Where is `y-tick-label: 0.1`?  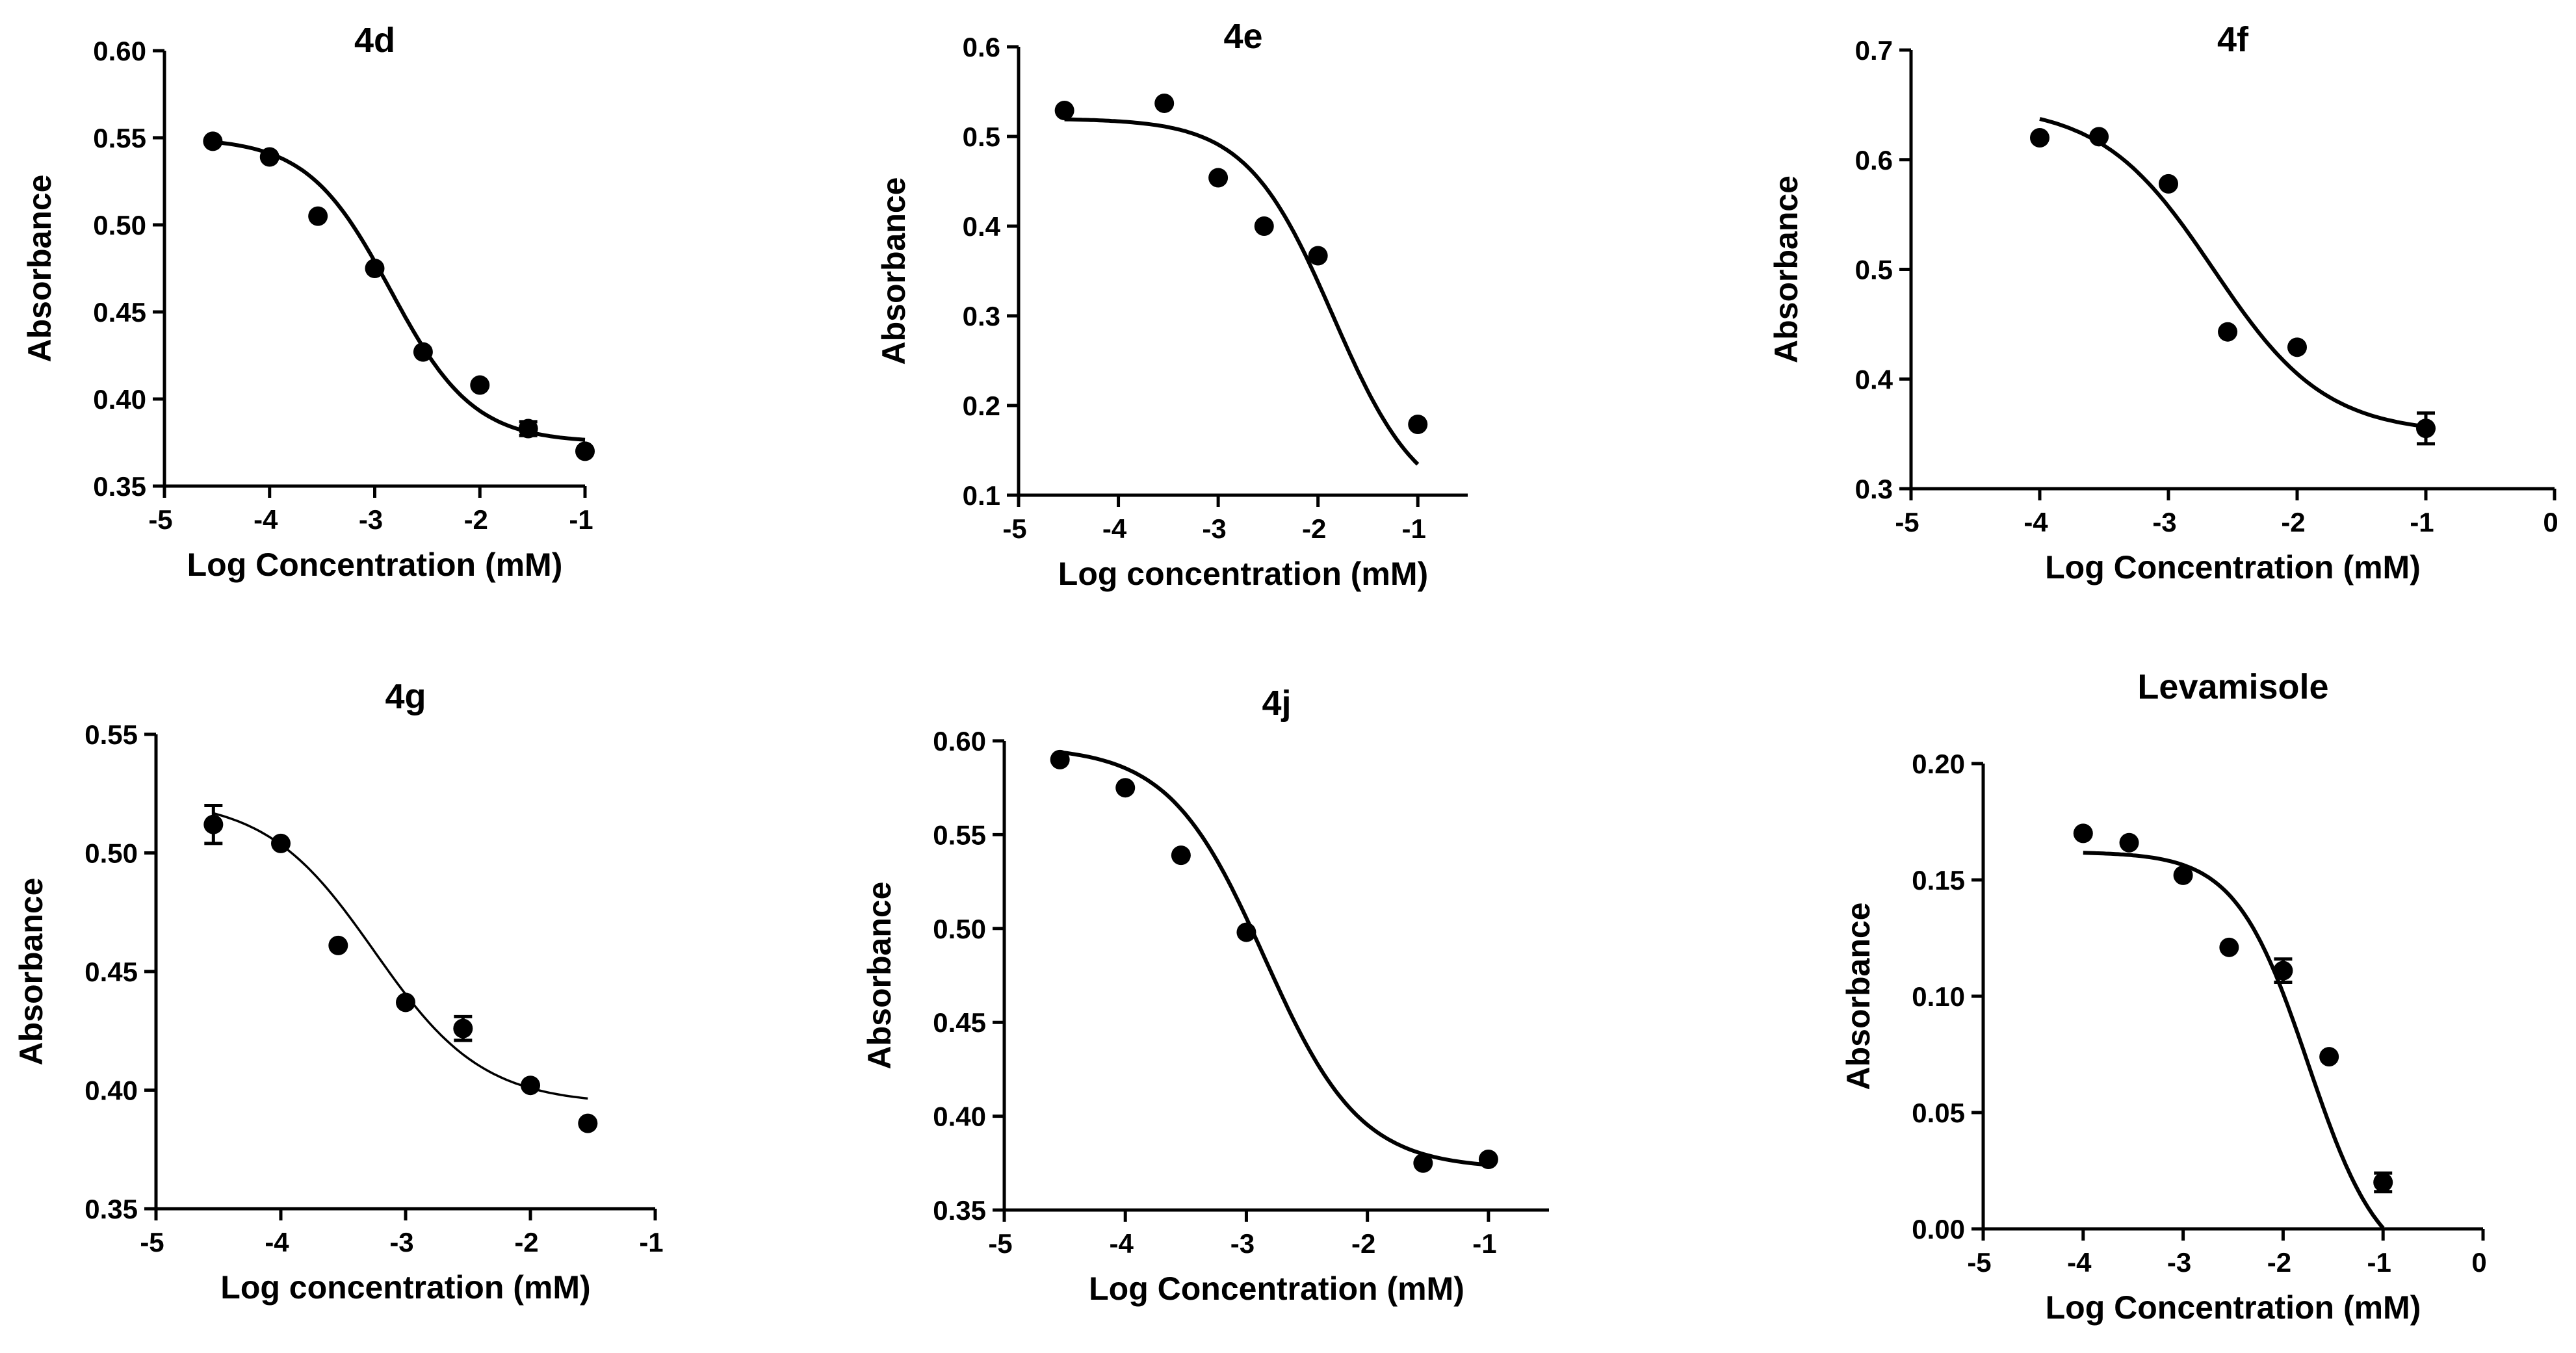
y-tick-label: 0.1 is located at coordinates (982, 495).